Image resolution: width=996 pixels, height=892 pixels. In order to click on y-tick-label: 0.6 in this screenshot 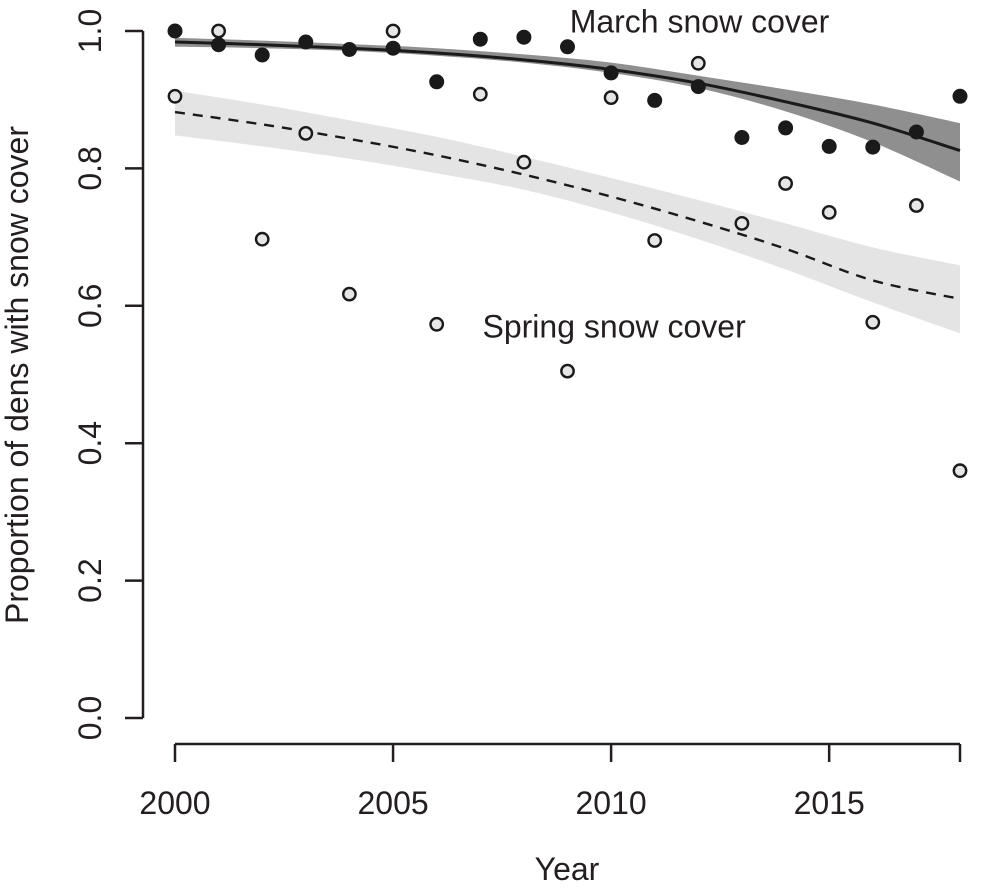, I will do `click(90, 306)`.